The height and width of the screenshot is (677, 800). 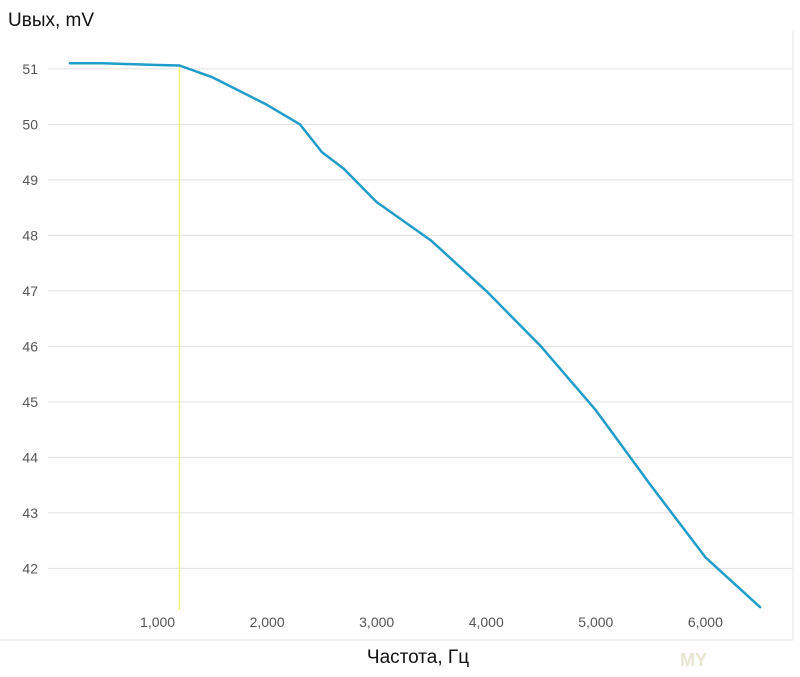 What do you see at coordinates (30, 346) in the screenshot?
I see `y-tick-label-46: 46` at bounding box center [30, 346].